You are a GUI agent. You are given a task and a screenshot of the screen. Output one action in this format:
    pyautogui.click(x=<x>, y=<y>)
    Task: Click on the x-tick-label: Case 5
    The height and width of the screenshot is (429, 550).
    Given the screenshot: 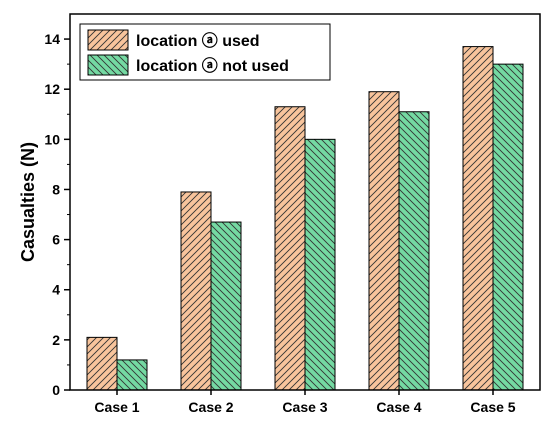 What is the action you would take?
    pyautogui.click(x=492, y=407)
    